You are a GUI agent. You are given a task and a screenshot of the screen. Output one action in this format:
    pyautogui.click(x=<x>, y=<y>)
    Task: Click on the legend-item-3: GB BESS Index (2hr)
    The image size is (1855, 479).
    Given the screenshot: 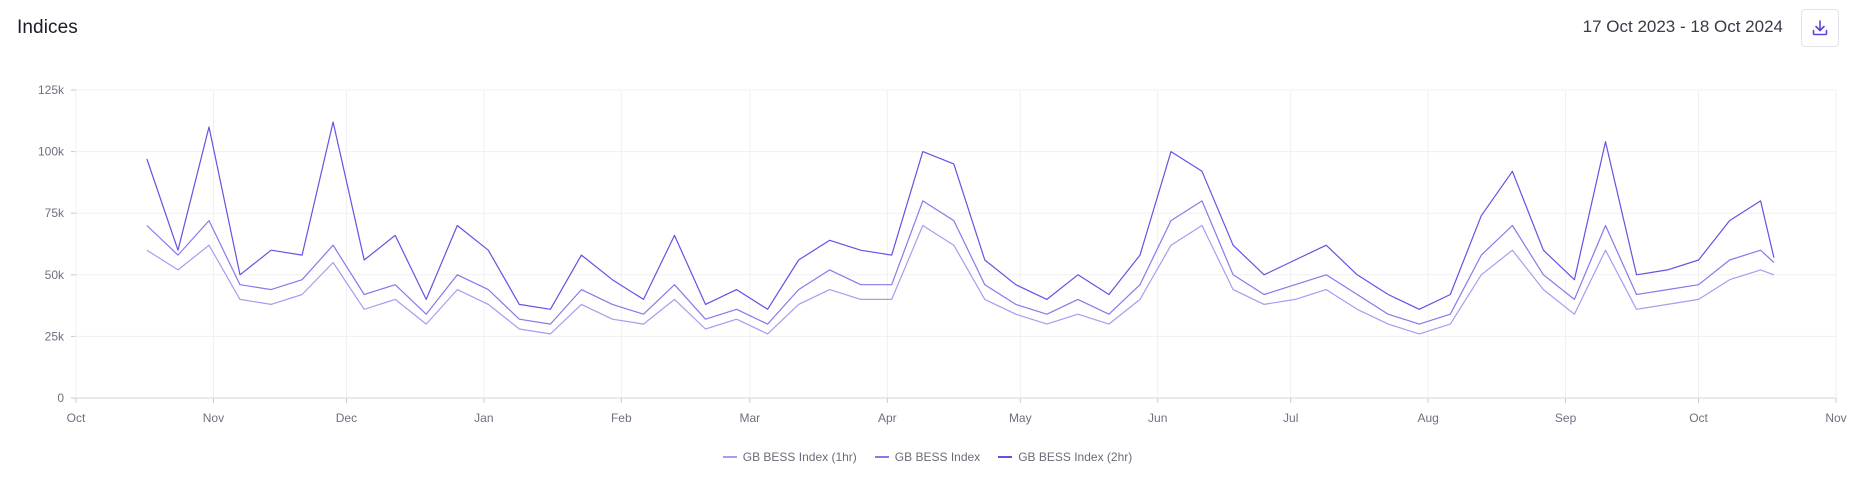 What is the action you would take?
    pyautogui.click(x=1065, y=457)
    